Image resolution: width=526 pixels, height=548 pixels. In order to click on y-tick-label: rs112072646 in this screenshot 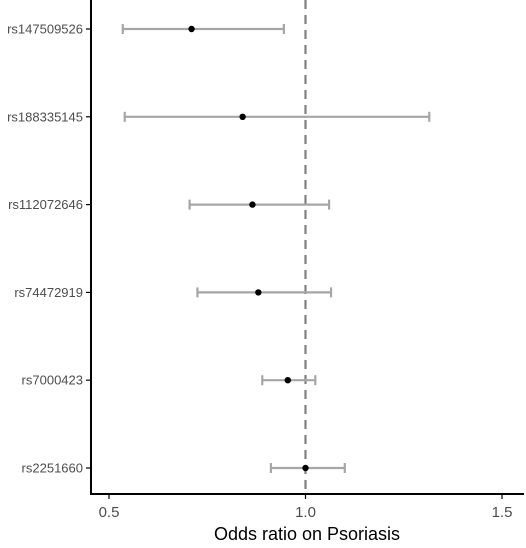, I will do `click(45, 204)`.